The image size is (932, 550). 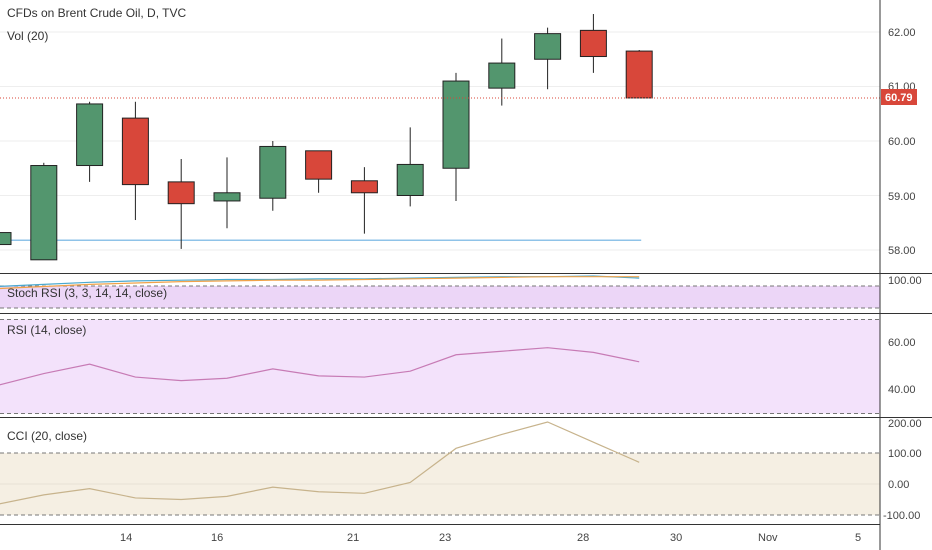 What do you see at coordinates (320, 463) in the screenshot?
I see `cci-series-line` at bounding box center [320, 463].